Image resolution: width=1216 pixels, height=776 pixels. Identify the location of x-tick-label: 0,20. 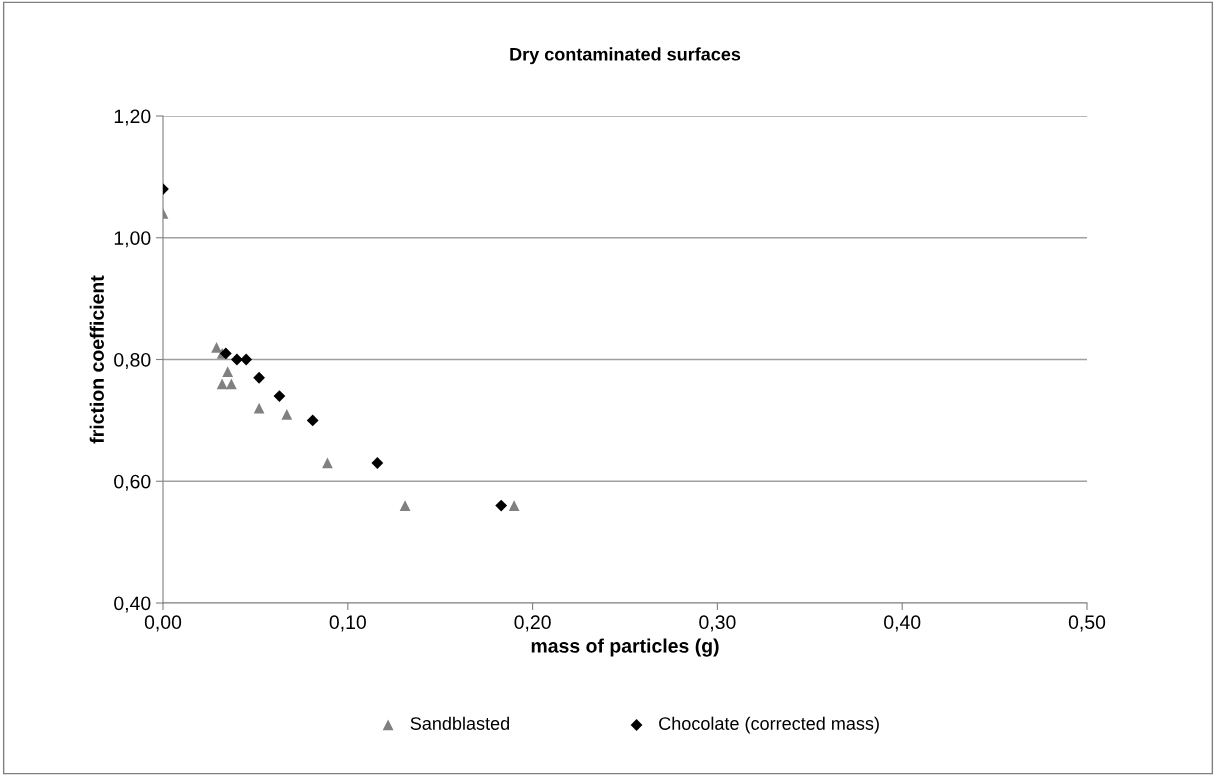
(532, 623).